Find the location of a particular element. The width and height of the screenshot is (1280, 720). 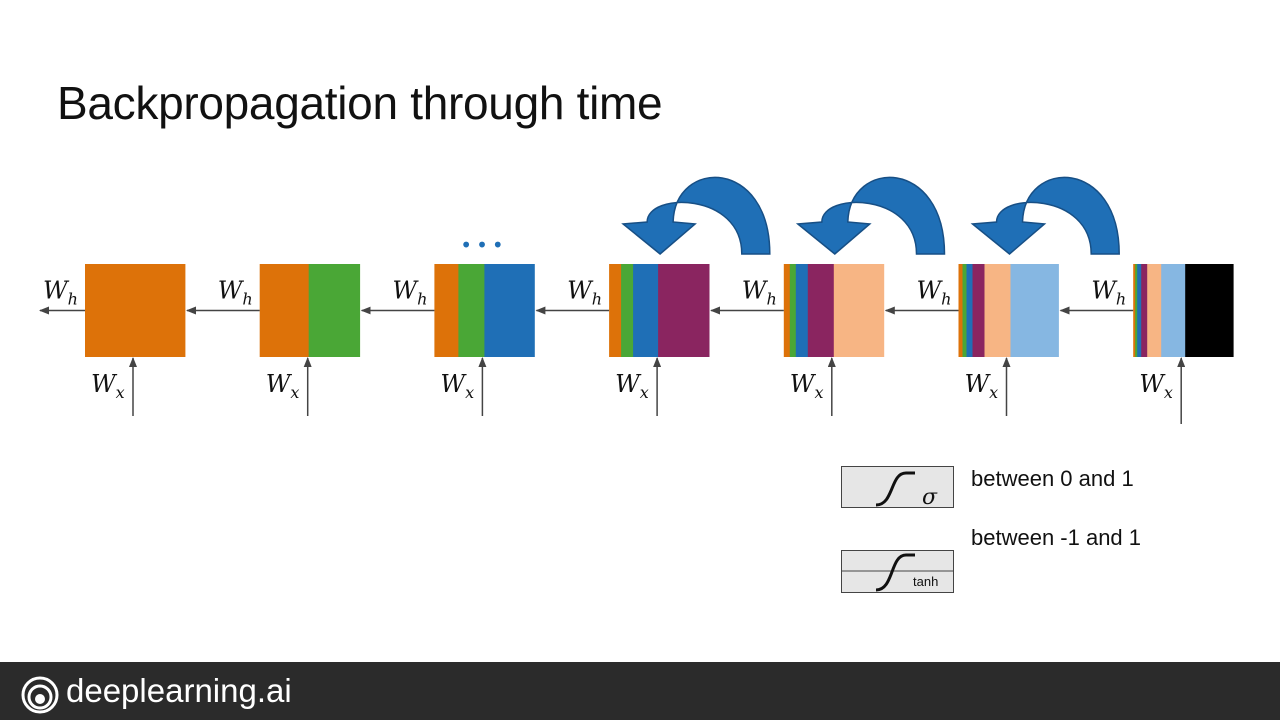

cell-5-stripe-peach is located at coordinates (859, 310).